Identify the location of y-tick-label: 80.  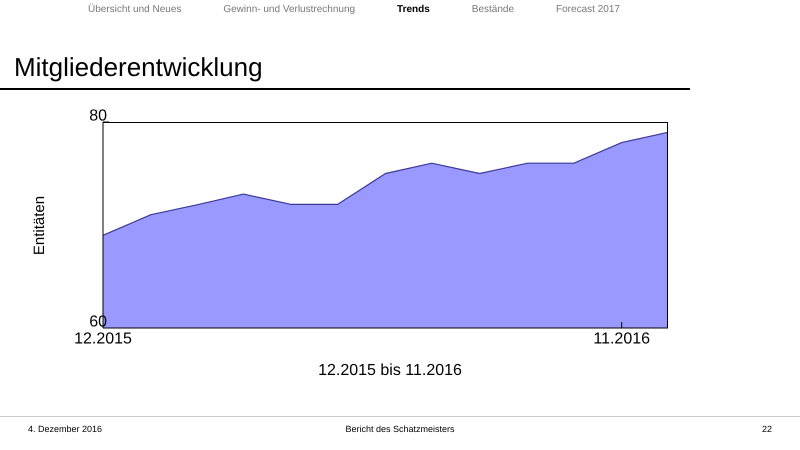
(98, 116).